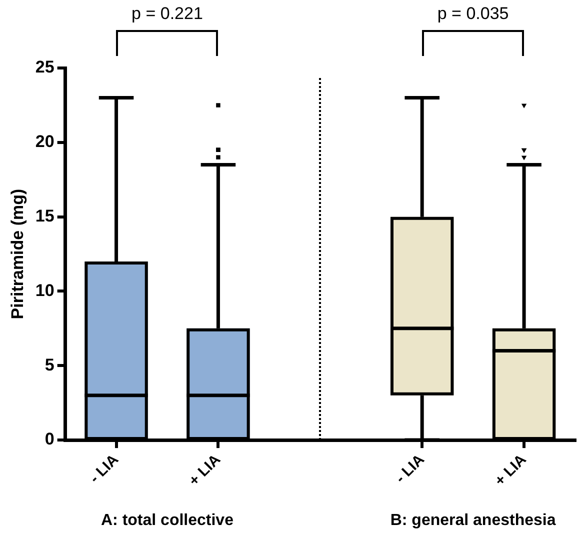  I want to click on y-tick-label: 5, so click(49, 364).